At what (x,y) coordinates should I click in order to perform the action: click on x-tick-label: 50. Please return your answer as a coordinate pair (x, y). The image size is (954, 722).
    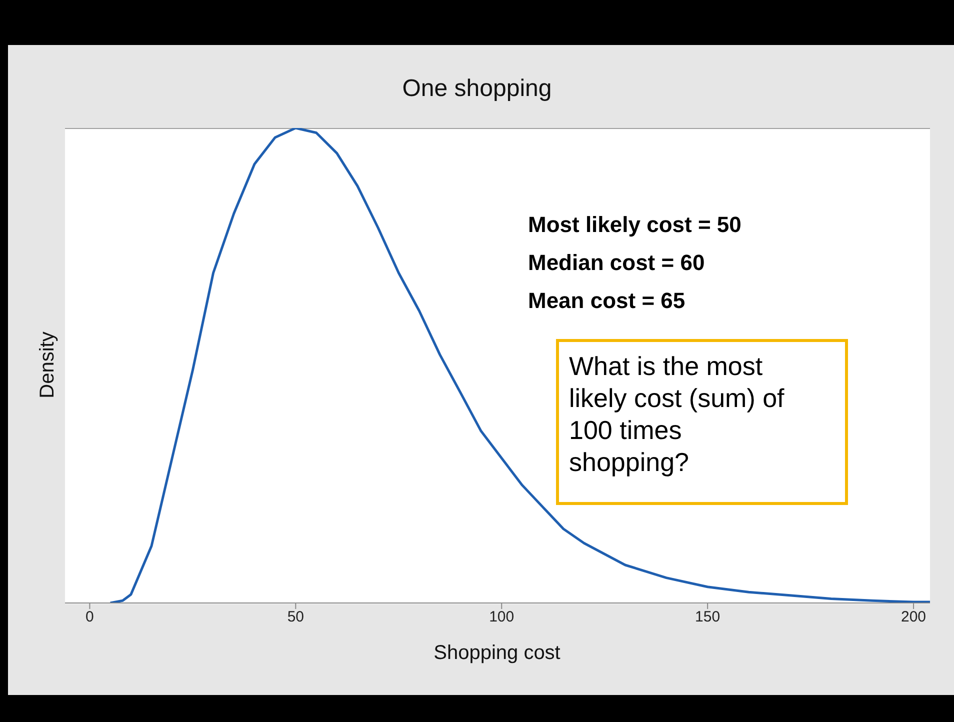
    Looking at the image, I should click on (295, 617).